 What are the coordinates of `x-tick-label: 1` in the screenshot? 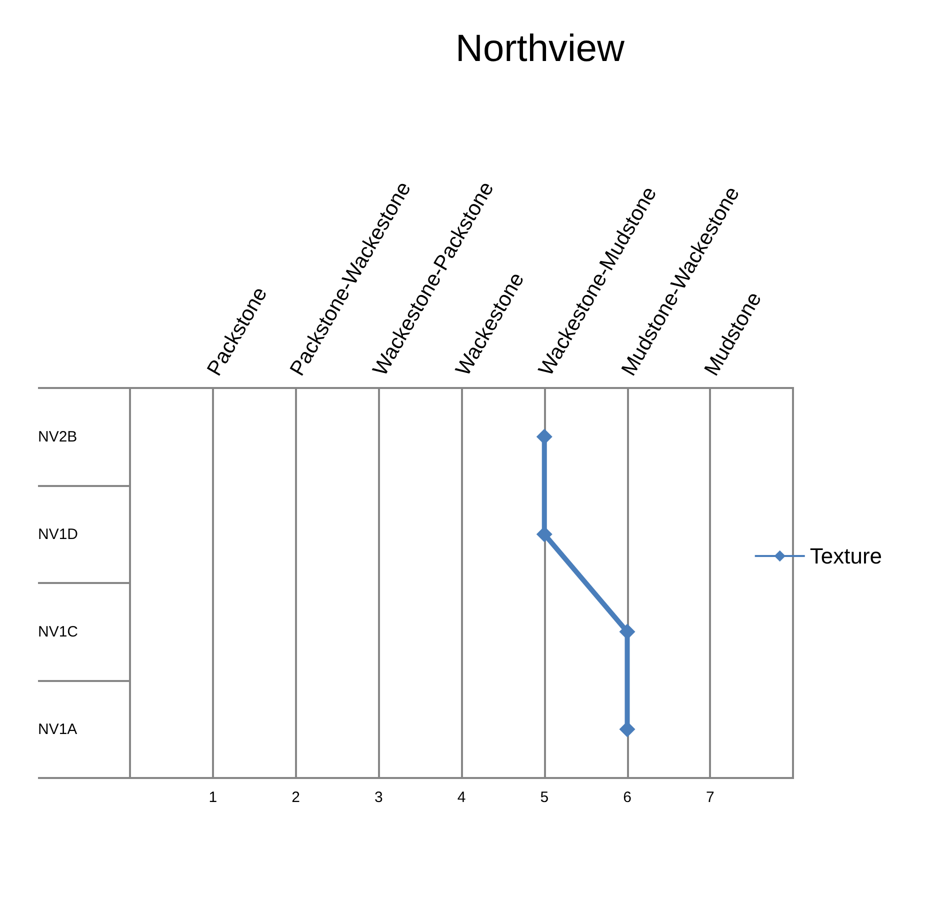 It's located at (213, 797).